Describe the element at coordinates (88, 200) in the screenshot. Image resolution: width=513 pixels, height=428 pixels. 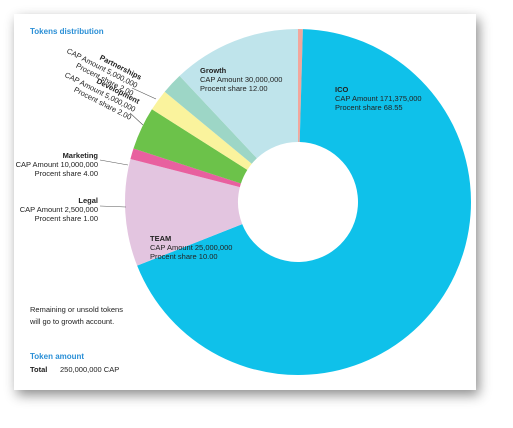
I see `segment-name: Legal` at that location.